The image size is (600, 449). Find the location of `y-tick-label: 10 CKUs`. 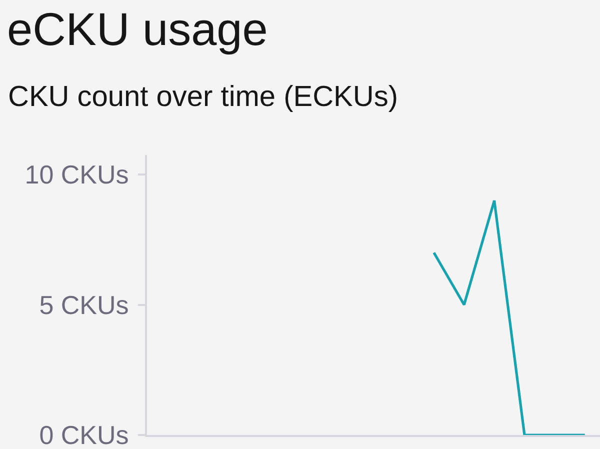

y-tick-label: 10 CKUs is located at coordinates (76, 175).